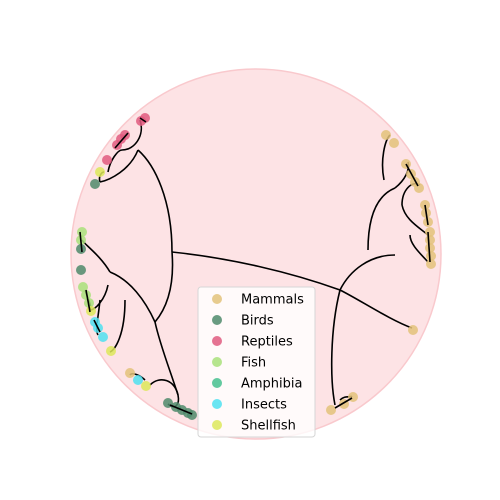 This screenshot has width=500, height=500. I want to click on legend-label: Mammals, so click(272, 300).